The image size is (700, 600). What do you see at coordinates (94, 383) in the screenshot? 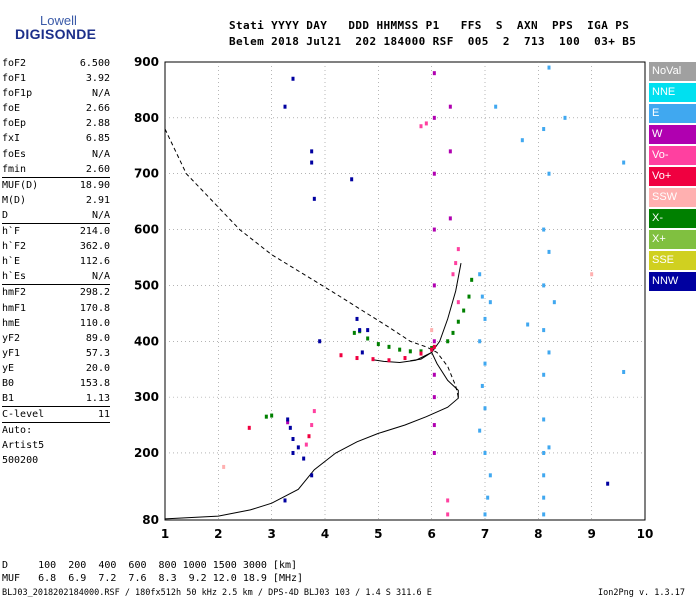
I see `param-value: 153.8` at bounding box center [94, 383].